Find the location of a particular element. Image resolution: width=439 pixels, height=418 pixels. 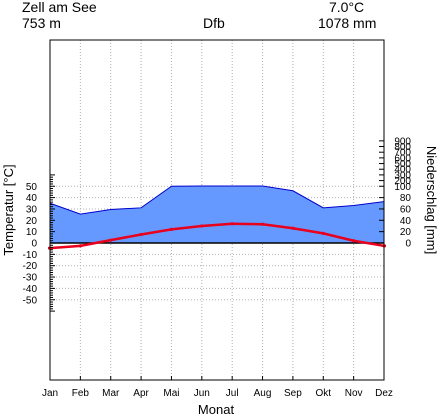

y2-tick-label: 0 is located at coordinates (408, 244).